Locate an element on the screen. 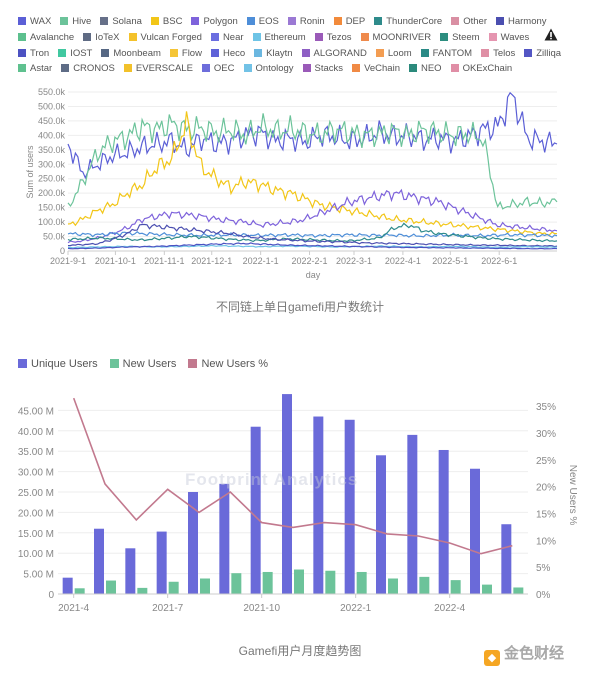  legend-item-polygon: Polygon is located at coordinates (214, 22).